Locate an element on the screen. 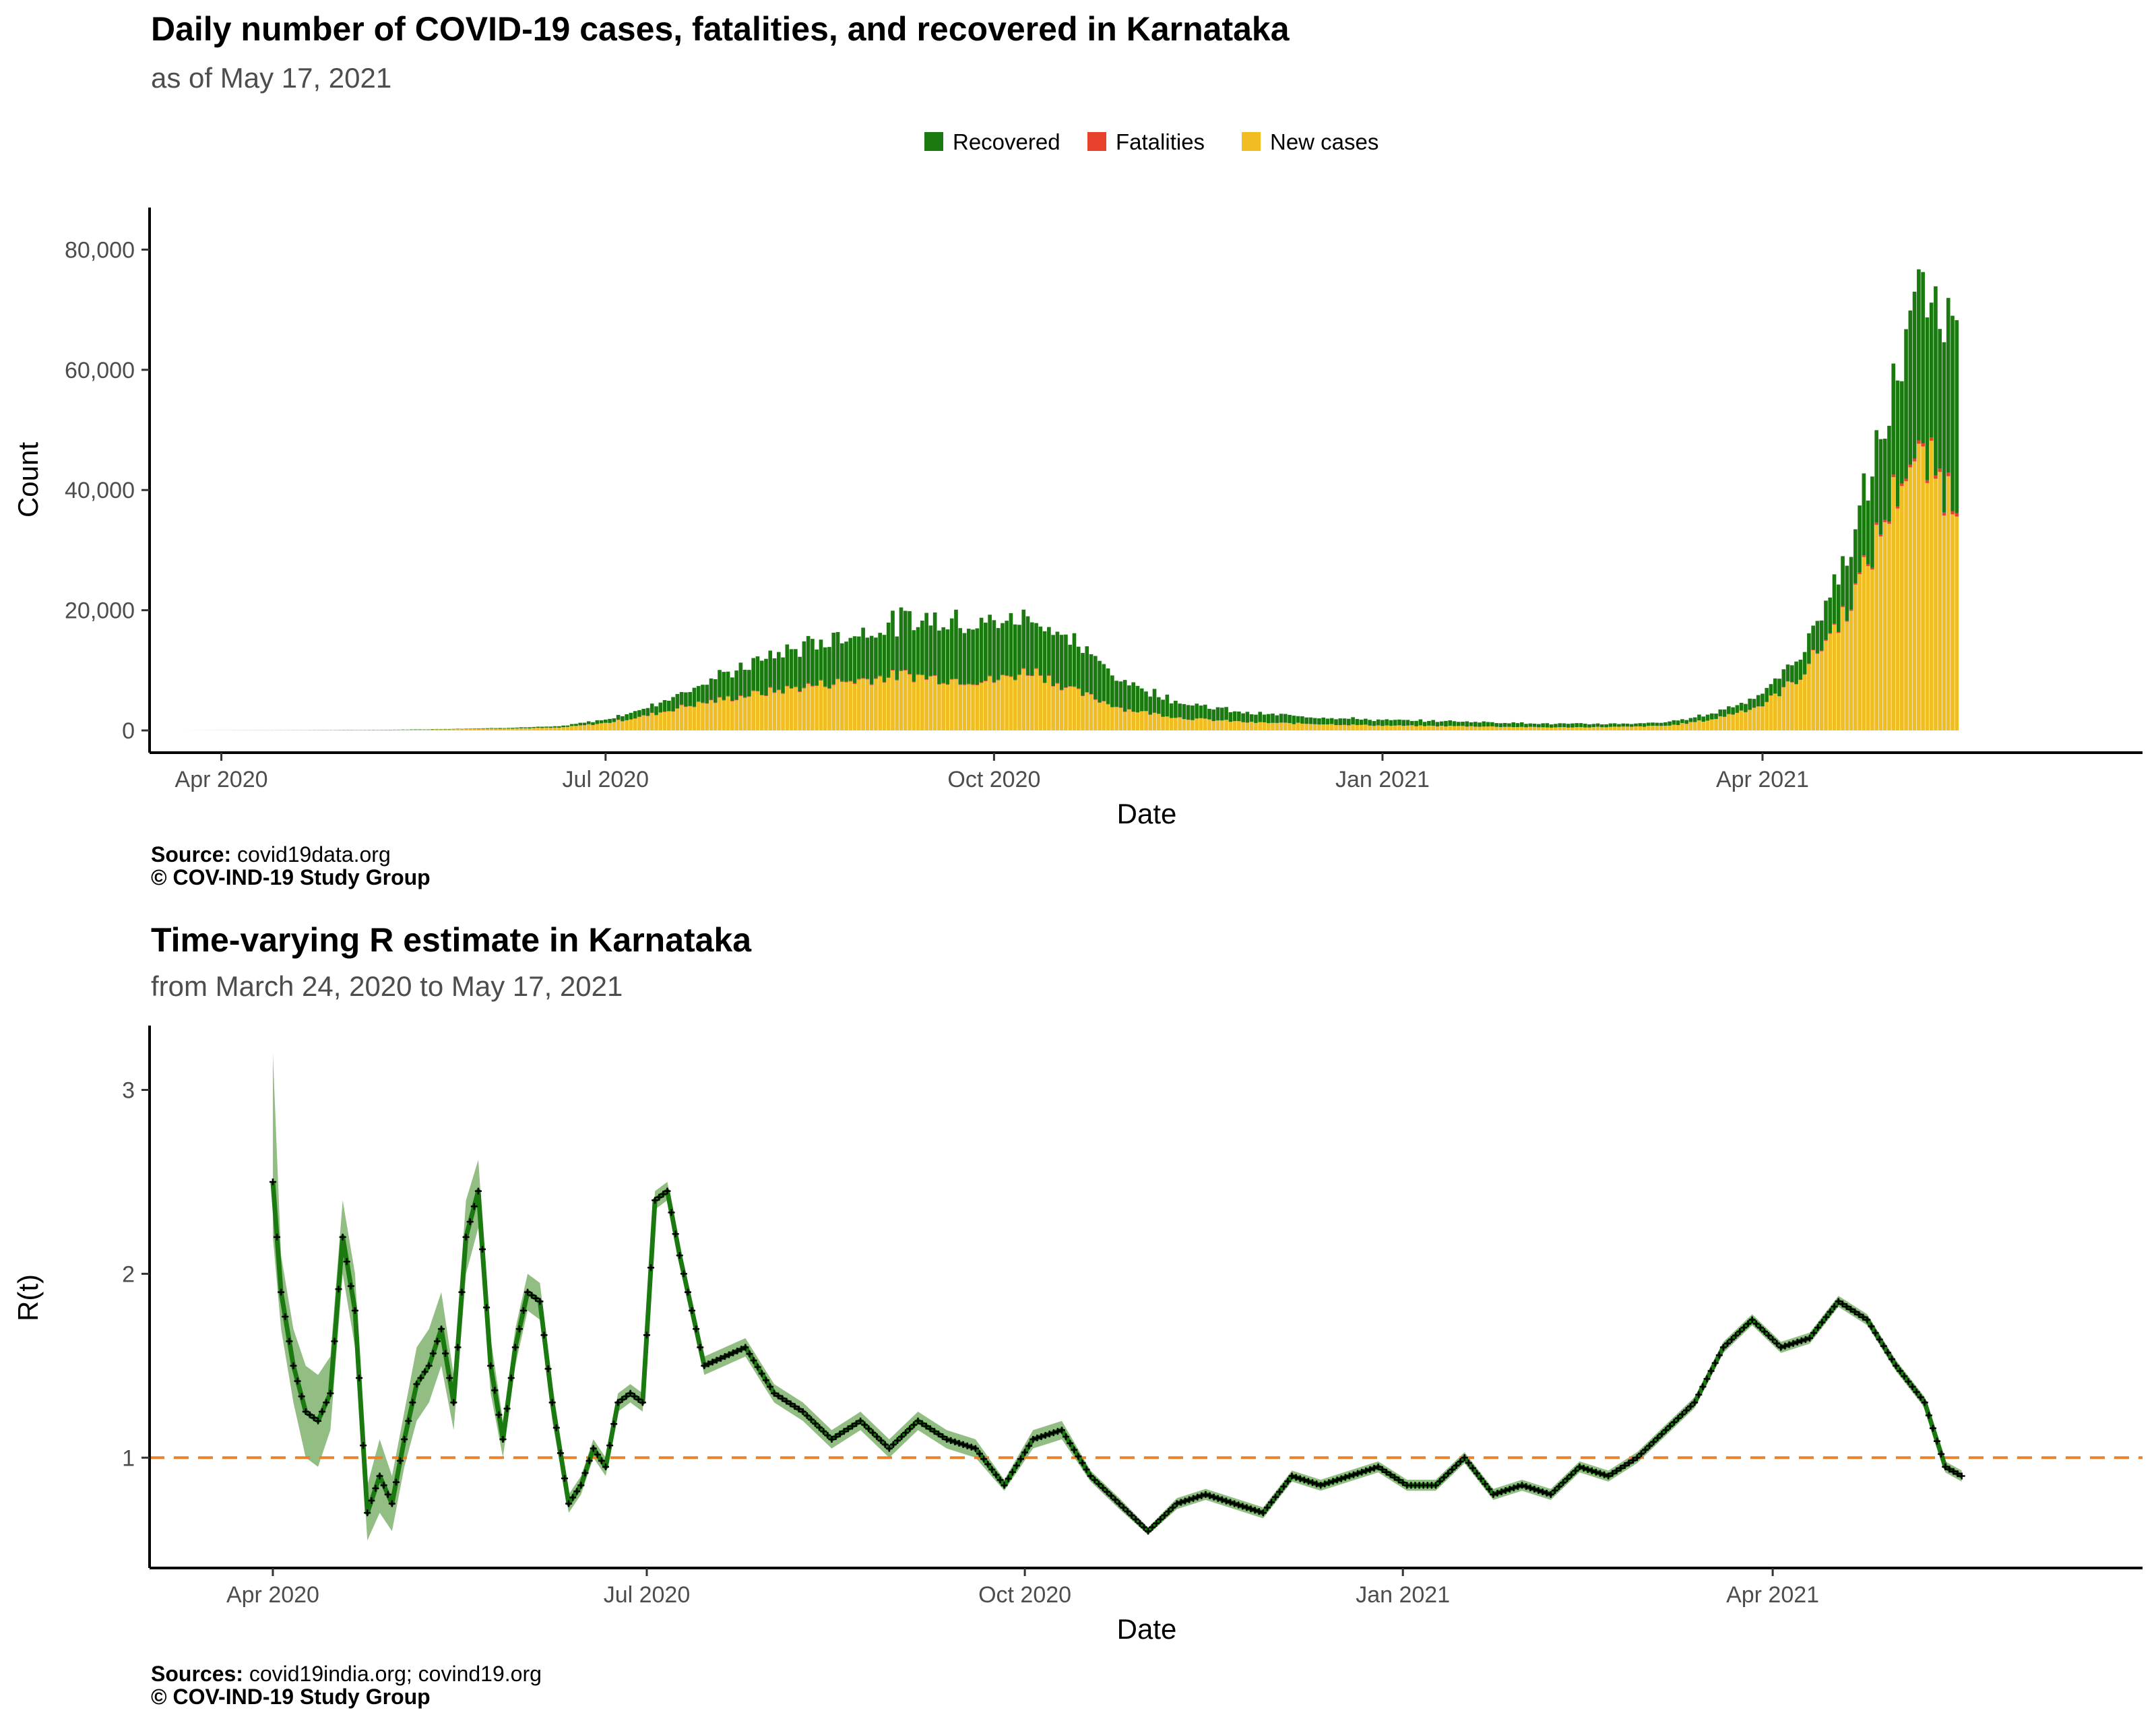 The image size is (2156, 1725). chart1-y-tick-label: 80,000 is located at coordinates (100, 250).